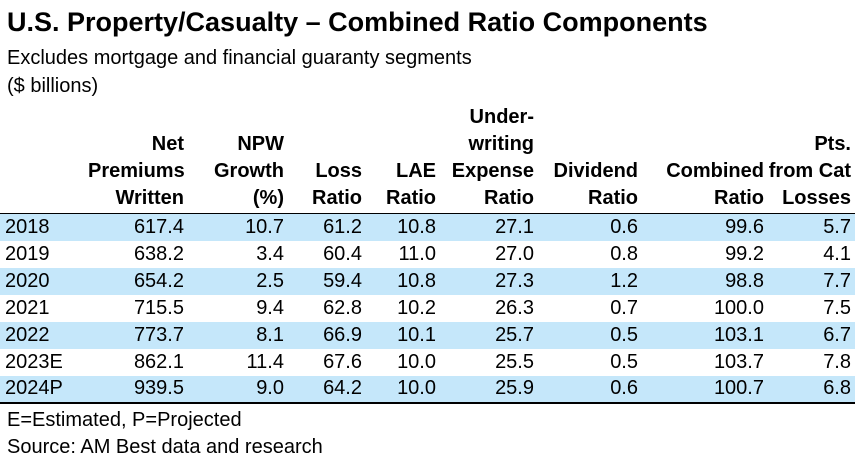  I want to click on value-cell: 60.4, so click(342, 253).